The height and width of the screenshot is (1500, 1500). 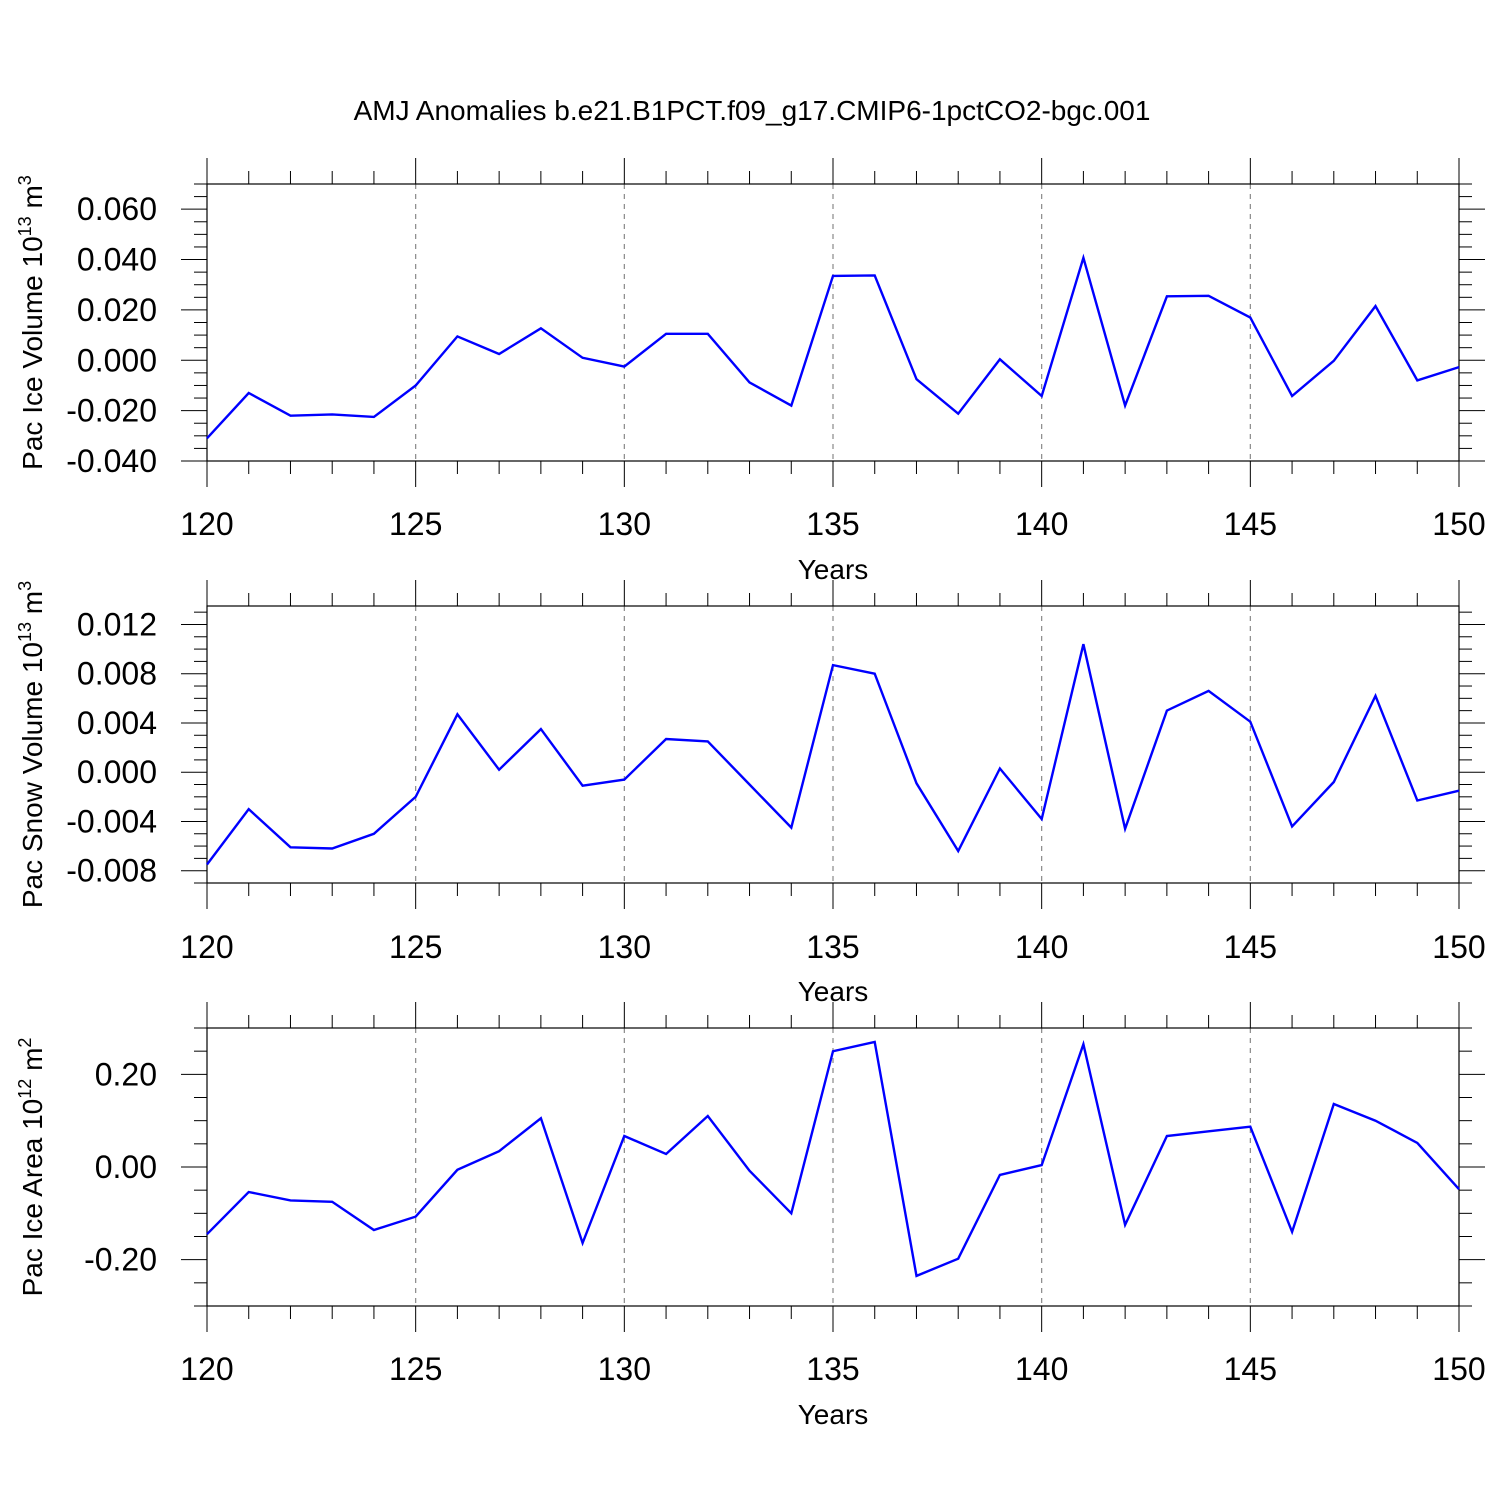 What do you see at coordinates (31, 744) in the screenshot?
I see `y-axis-title: Pac Snow Volume 1013 m3` at bounding box center [31, 744].